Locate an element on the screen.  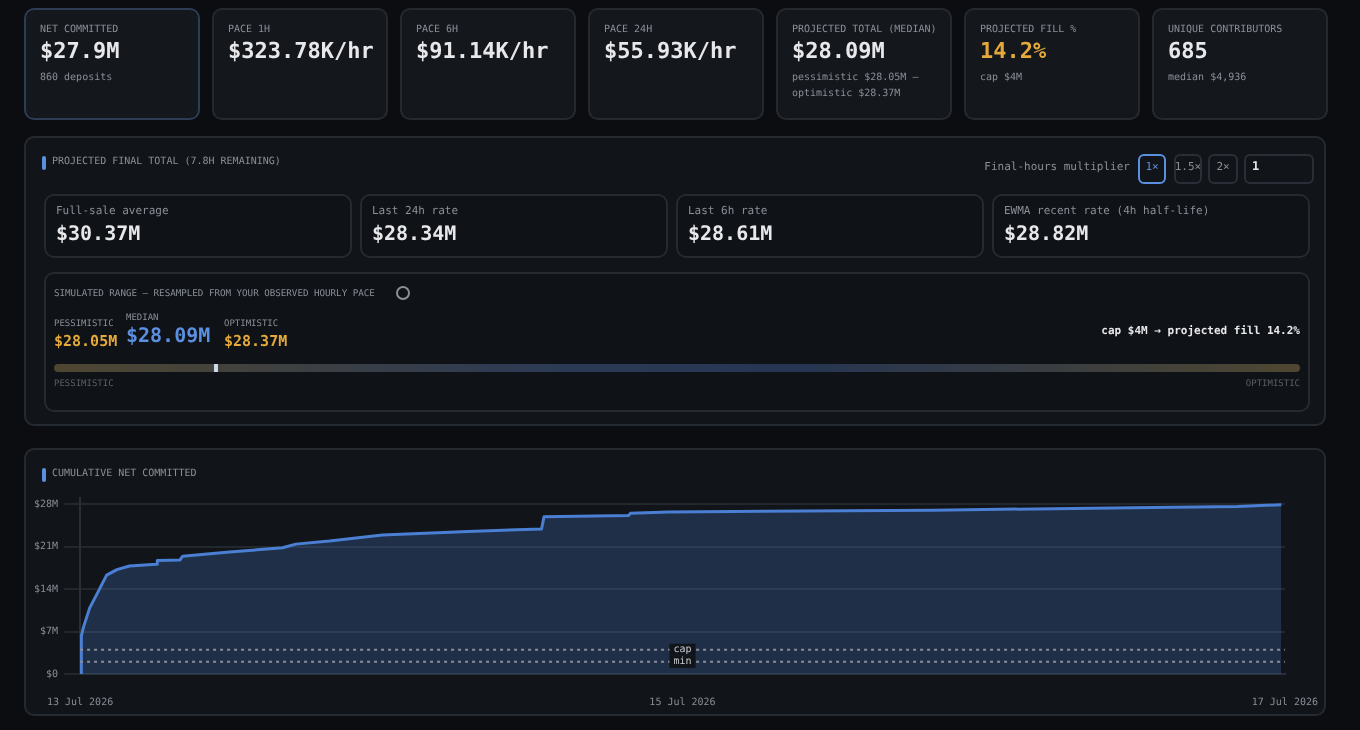
text: 685 is located at coordinates (1188, 51).